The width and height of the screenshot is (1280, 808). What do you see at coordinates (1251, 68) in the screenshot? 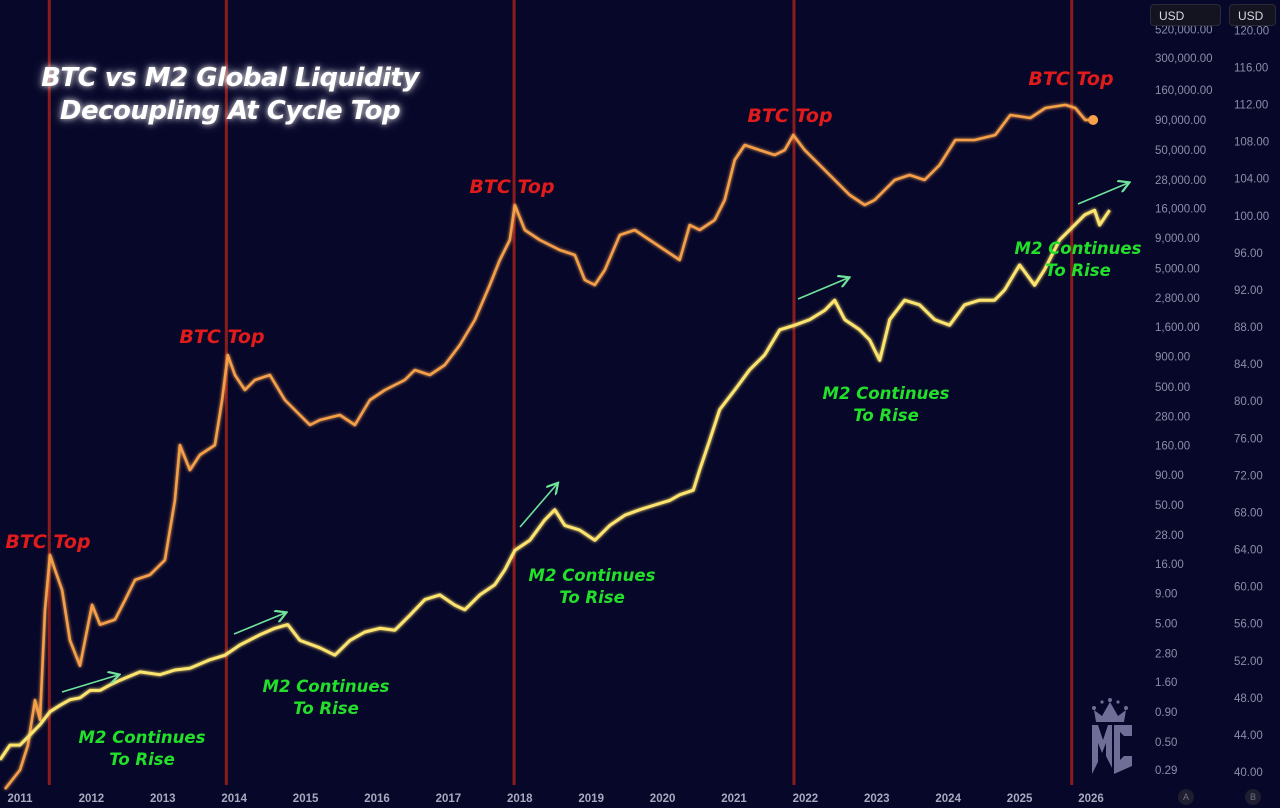
I see `right-axis-tick-label: 116.00` at bounding box center [1251, 68].